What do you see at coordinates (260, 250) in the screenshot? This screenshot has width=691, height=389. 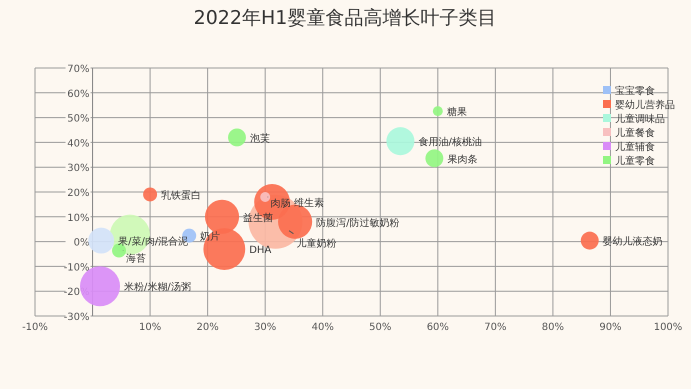 I see `annotation: DHA` at bounding box center [260, 250].